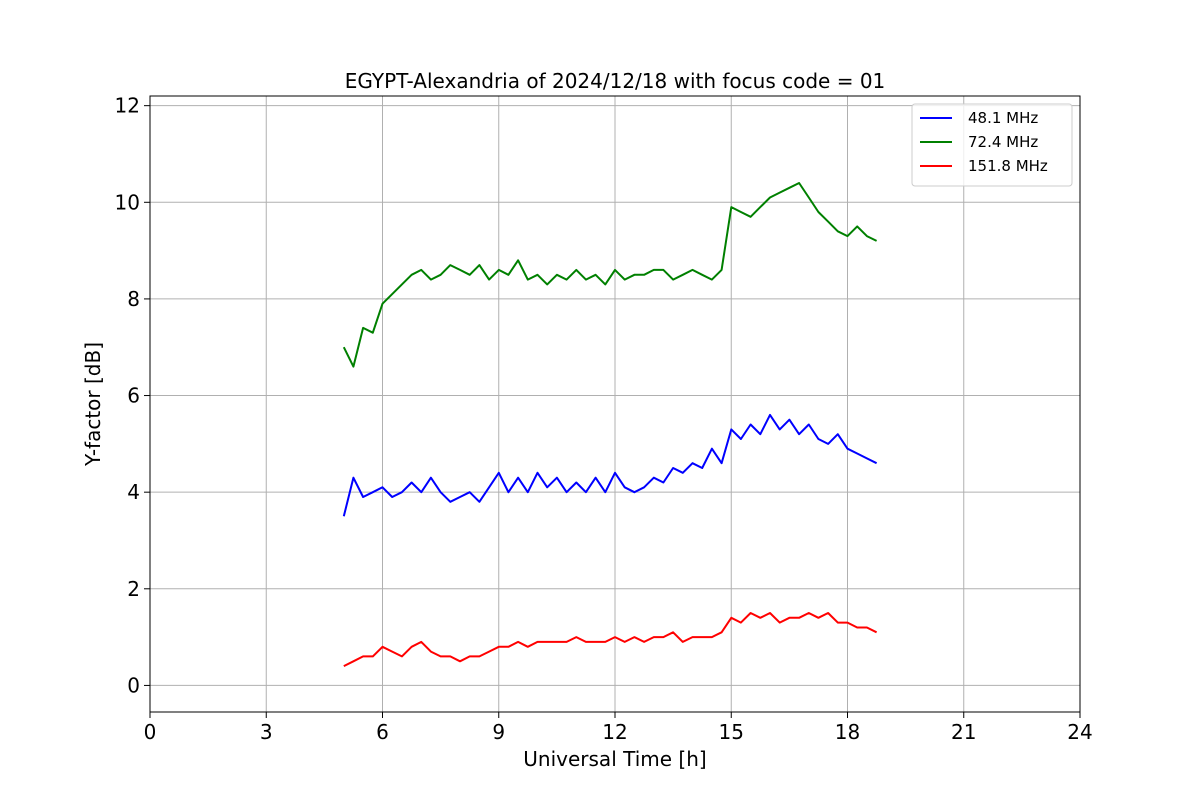 The image size is (1200, 800). Describe the element at coordinates (133, 685) in the screenshot. I see `y-tick-label: 0` at that location.